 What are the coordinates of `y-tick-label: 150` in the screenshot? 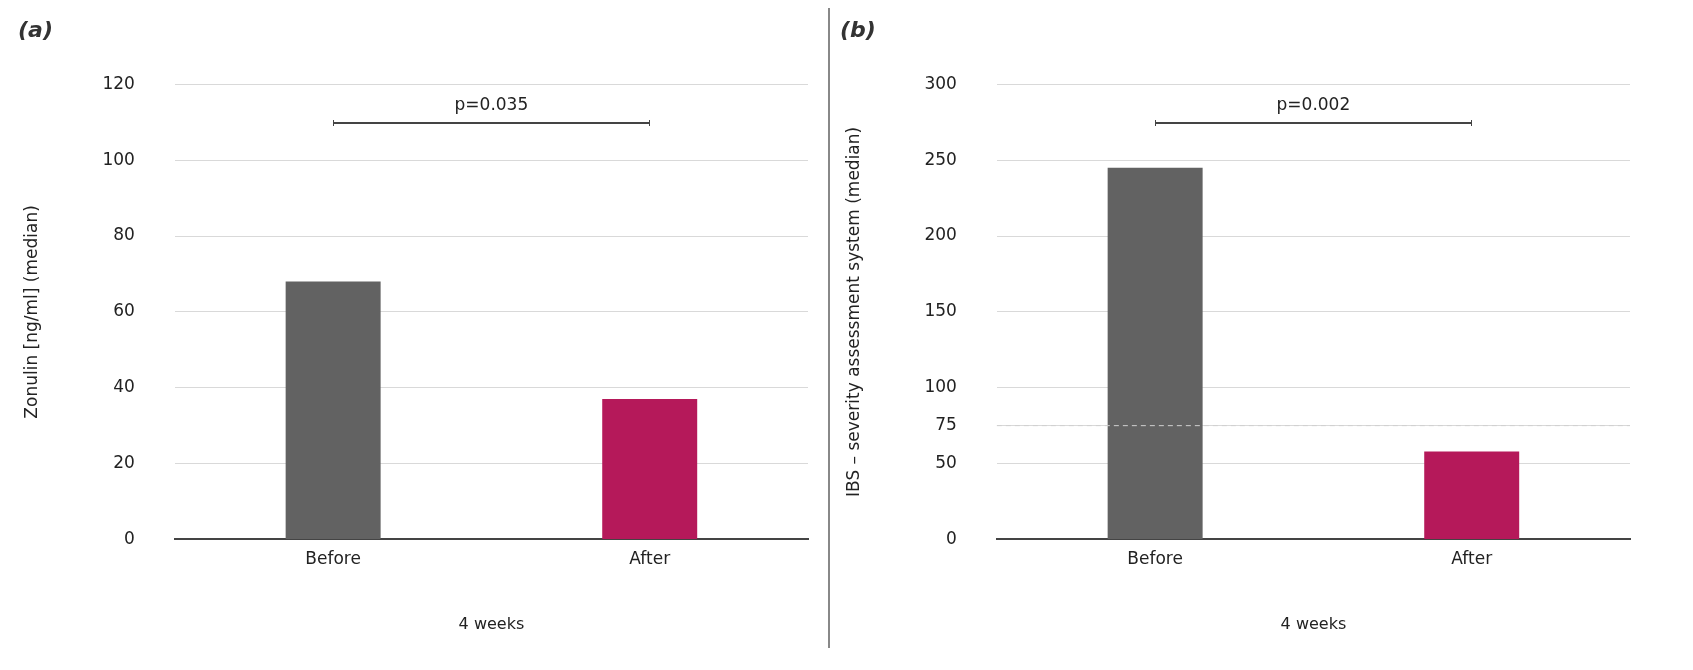 It's located at (940, 310).